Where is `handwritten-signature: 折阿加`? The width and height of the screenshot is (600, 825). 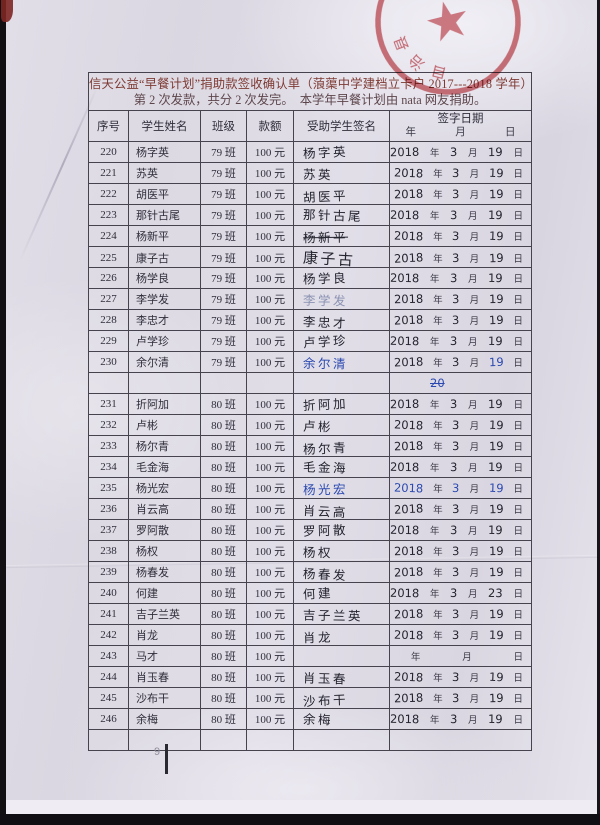 handwritten-signature: 折阿加 is located at coordinates (325, 404).